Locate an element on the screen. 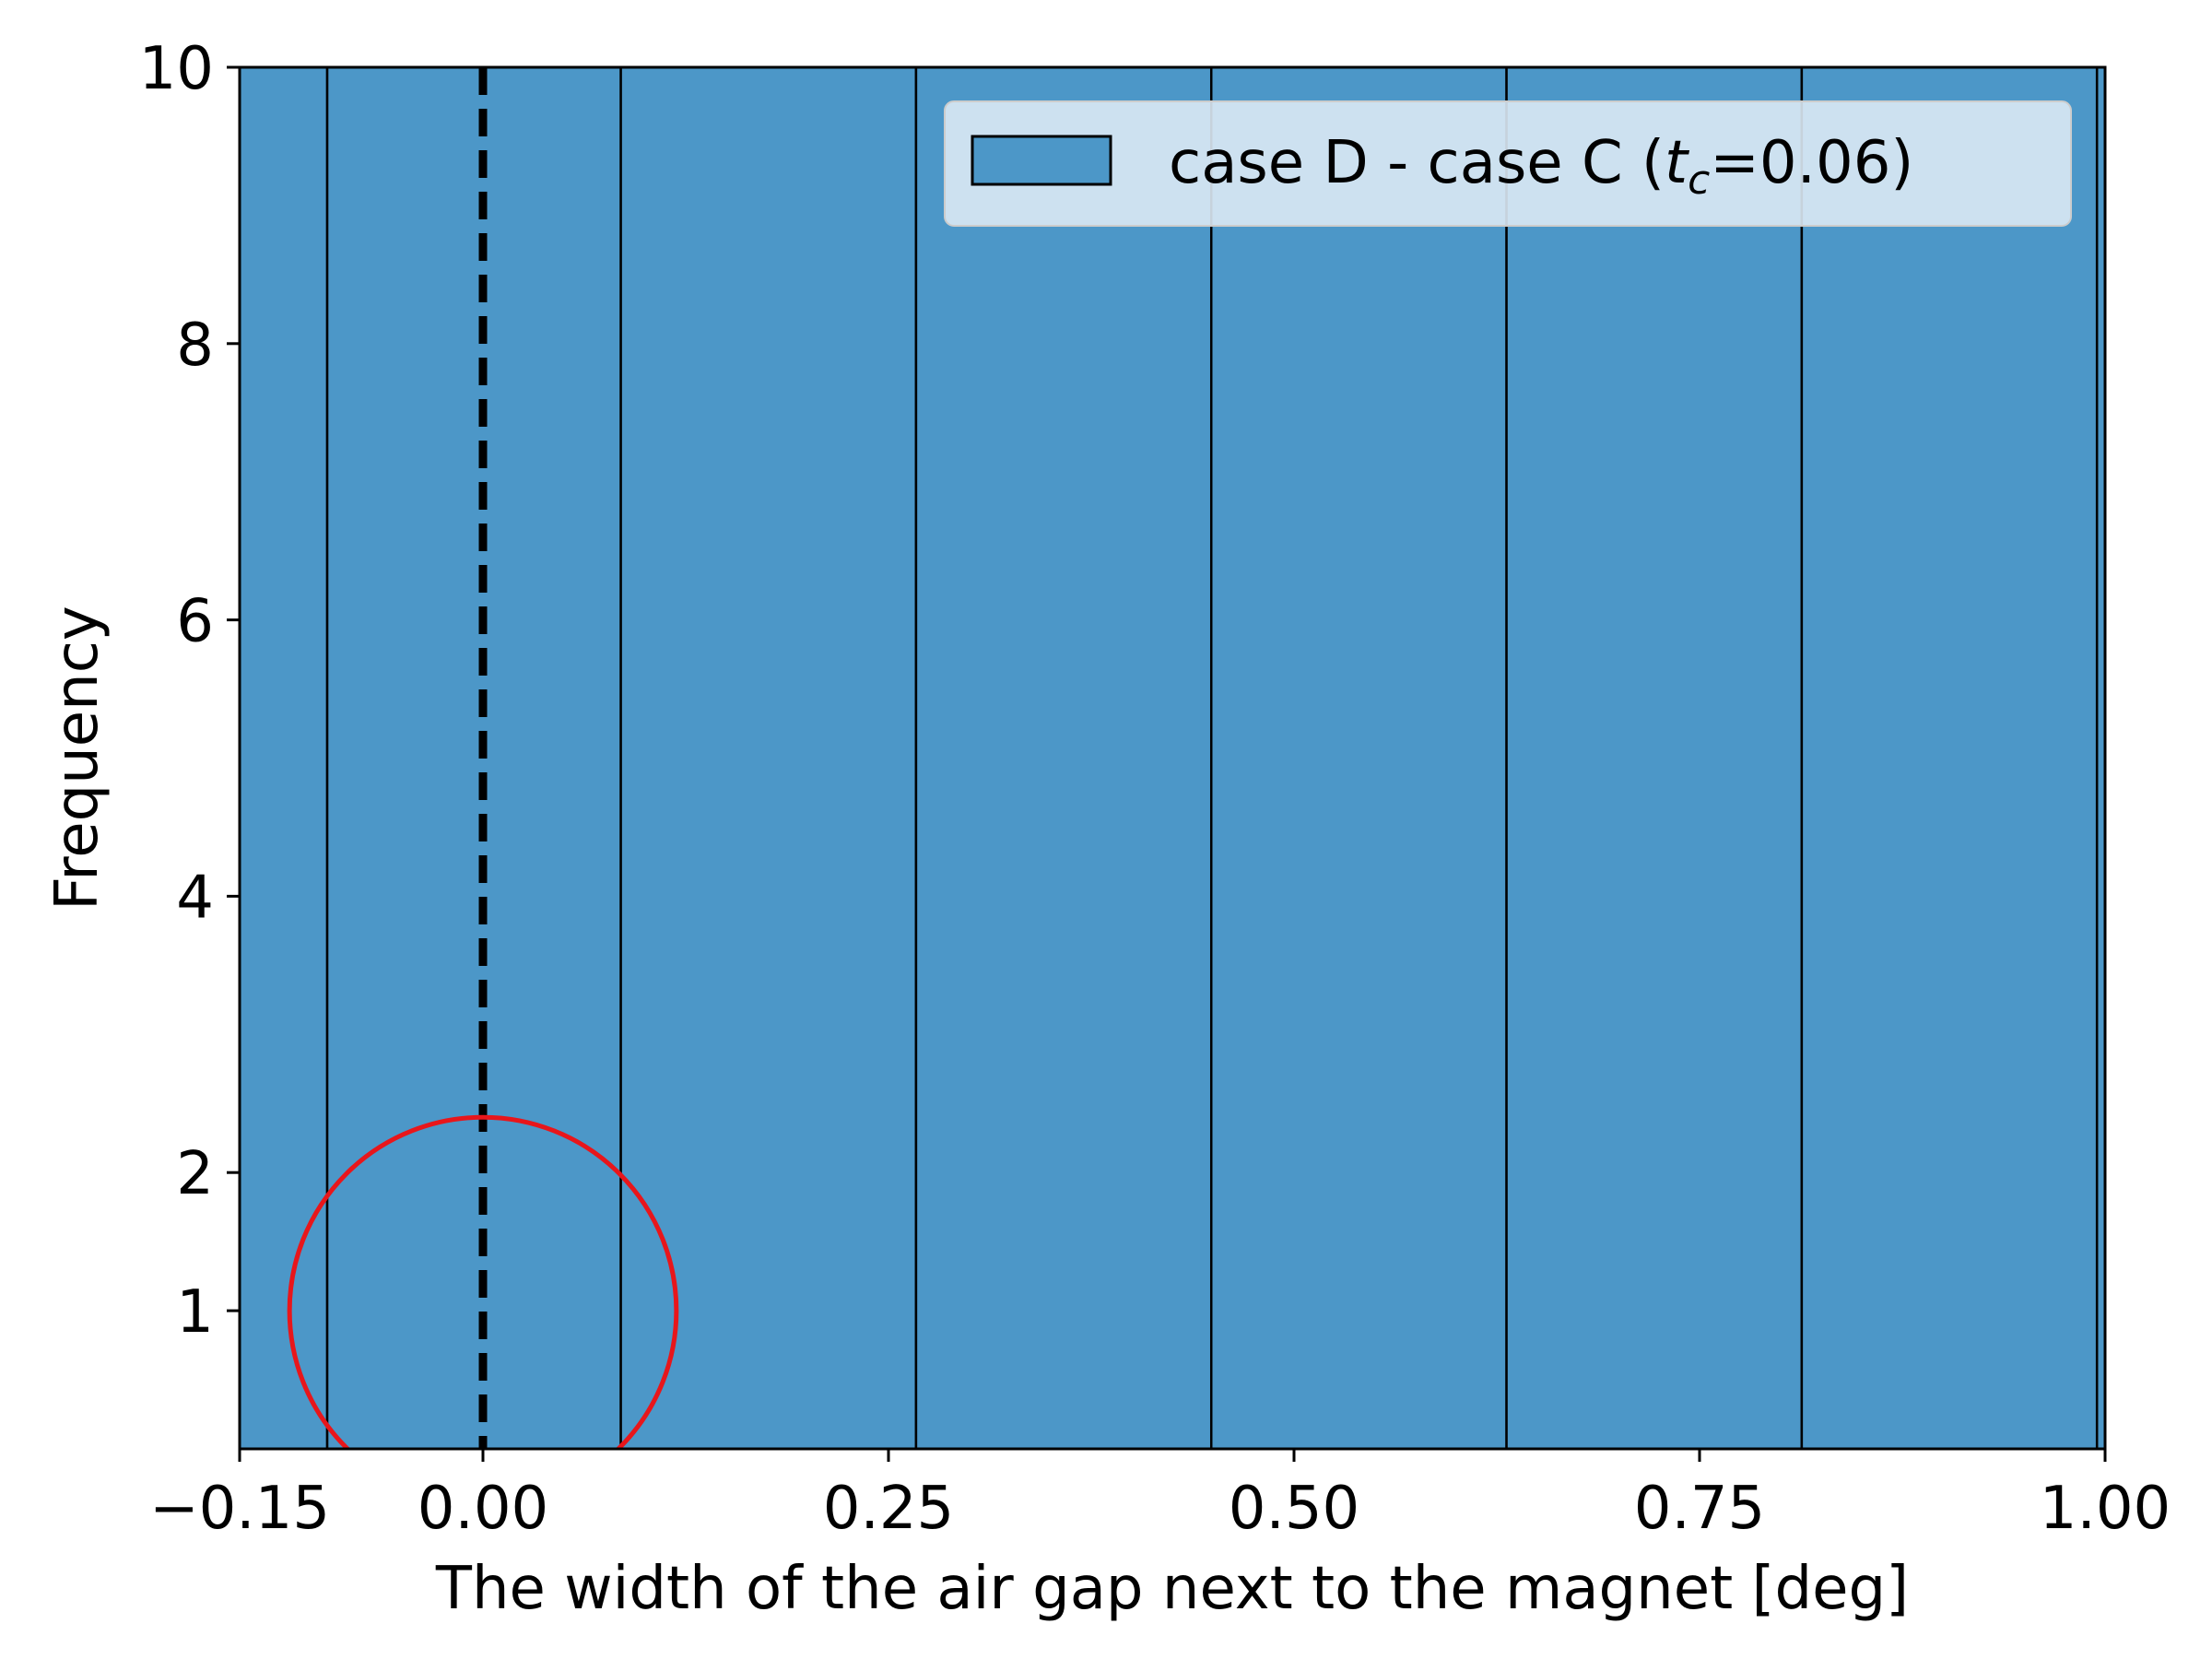  y-tick-label: 1 is located at coordinates (195, 1312).